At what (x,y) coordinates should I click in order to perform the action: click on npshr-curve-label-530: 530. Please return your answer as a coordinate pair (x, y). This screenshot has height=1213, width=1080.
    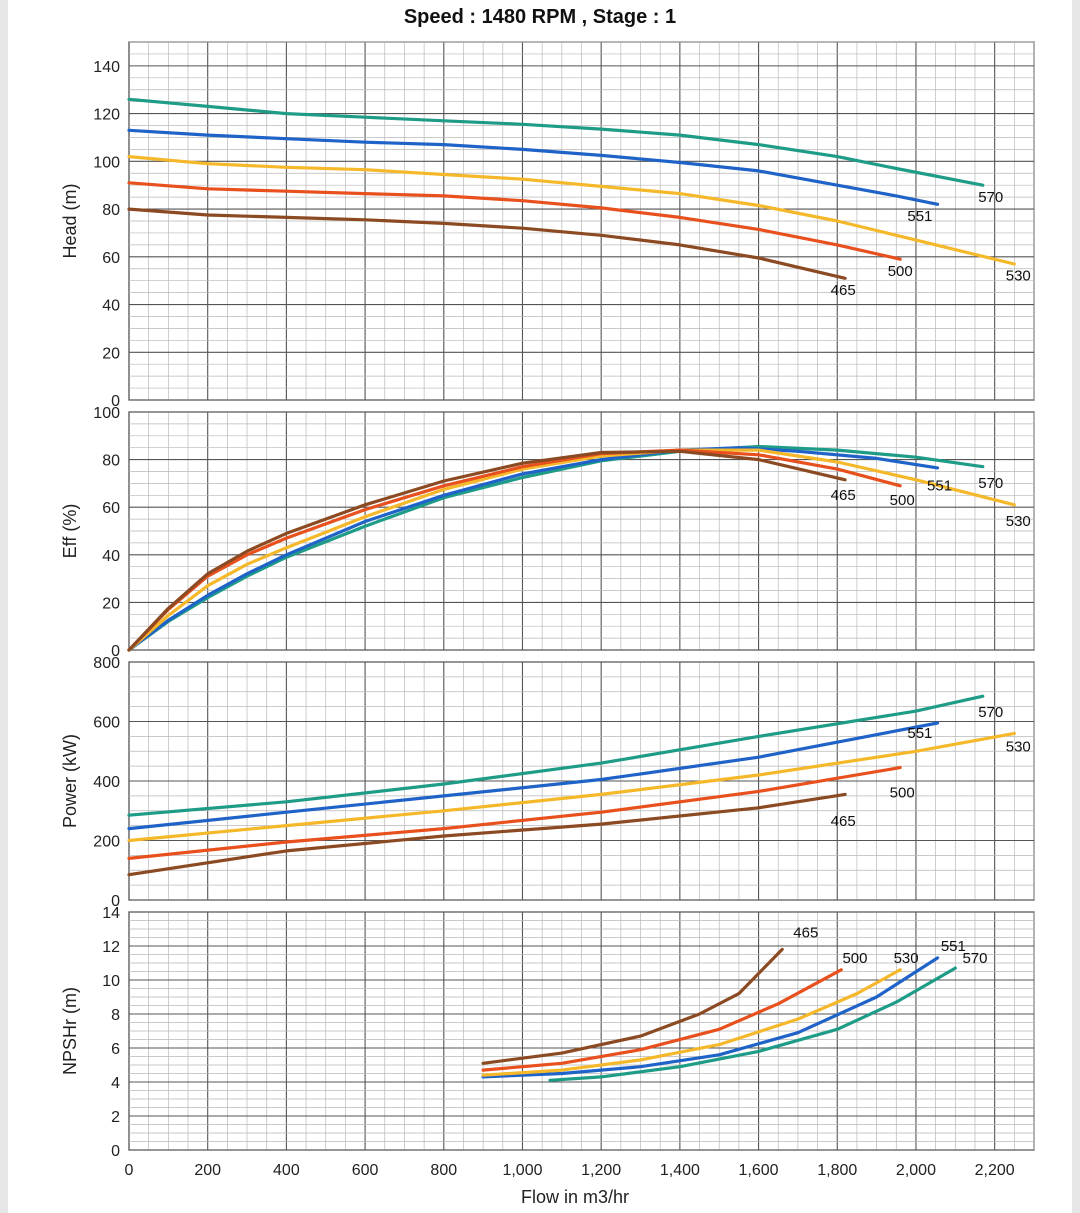
    Looking at the image, I should click on (906, 958).